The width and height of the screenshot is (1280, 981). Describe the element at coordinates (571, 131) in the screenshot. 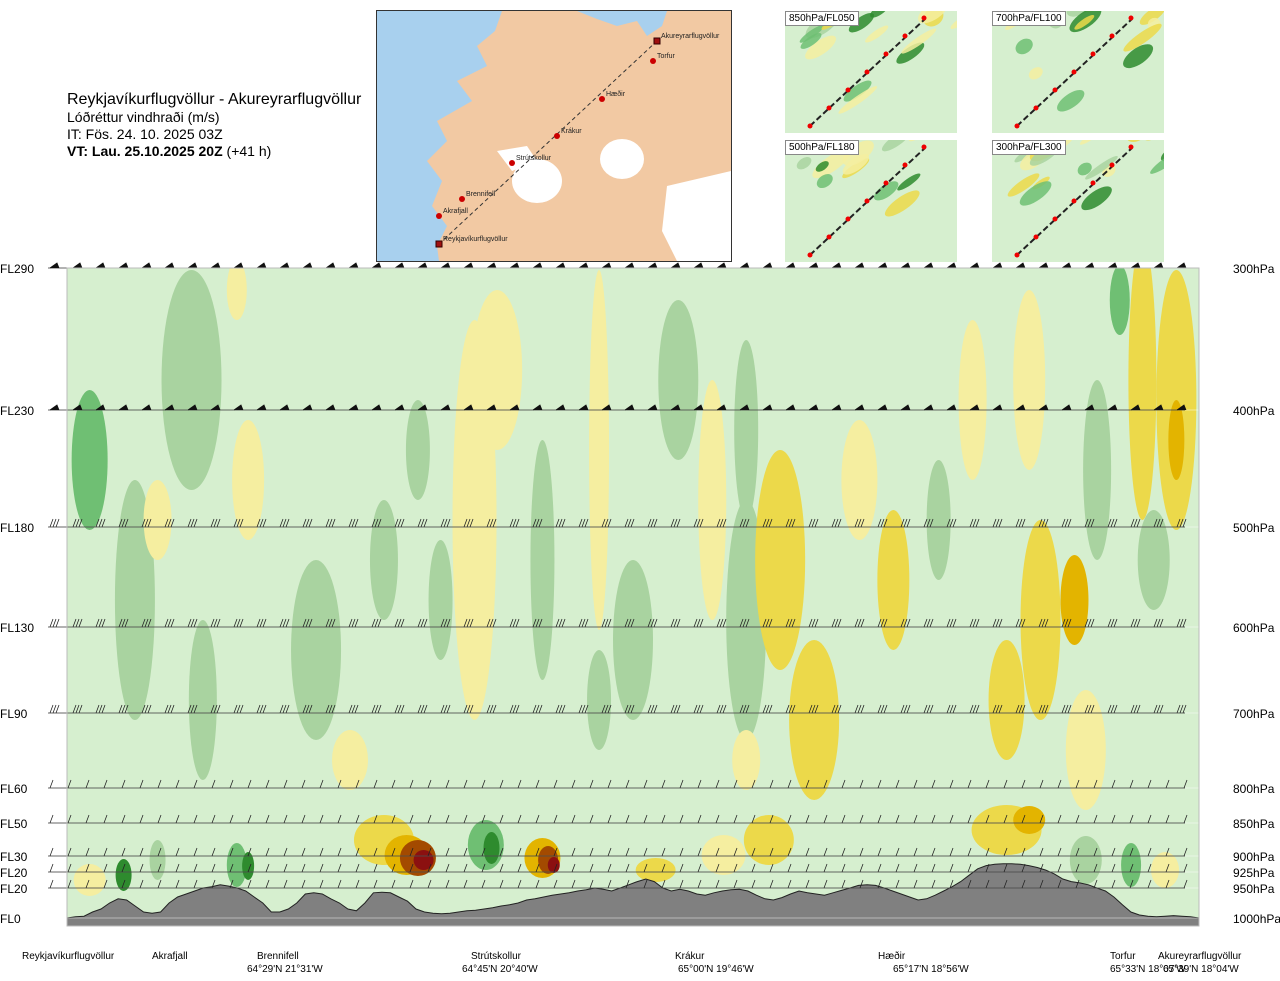

I see `map-point-label: Krákur` at that location.